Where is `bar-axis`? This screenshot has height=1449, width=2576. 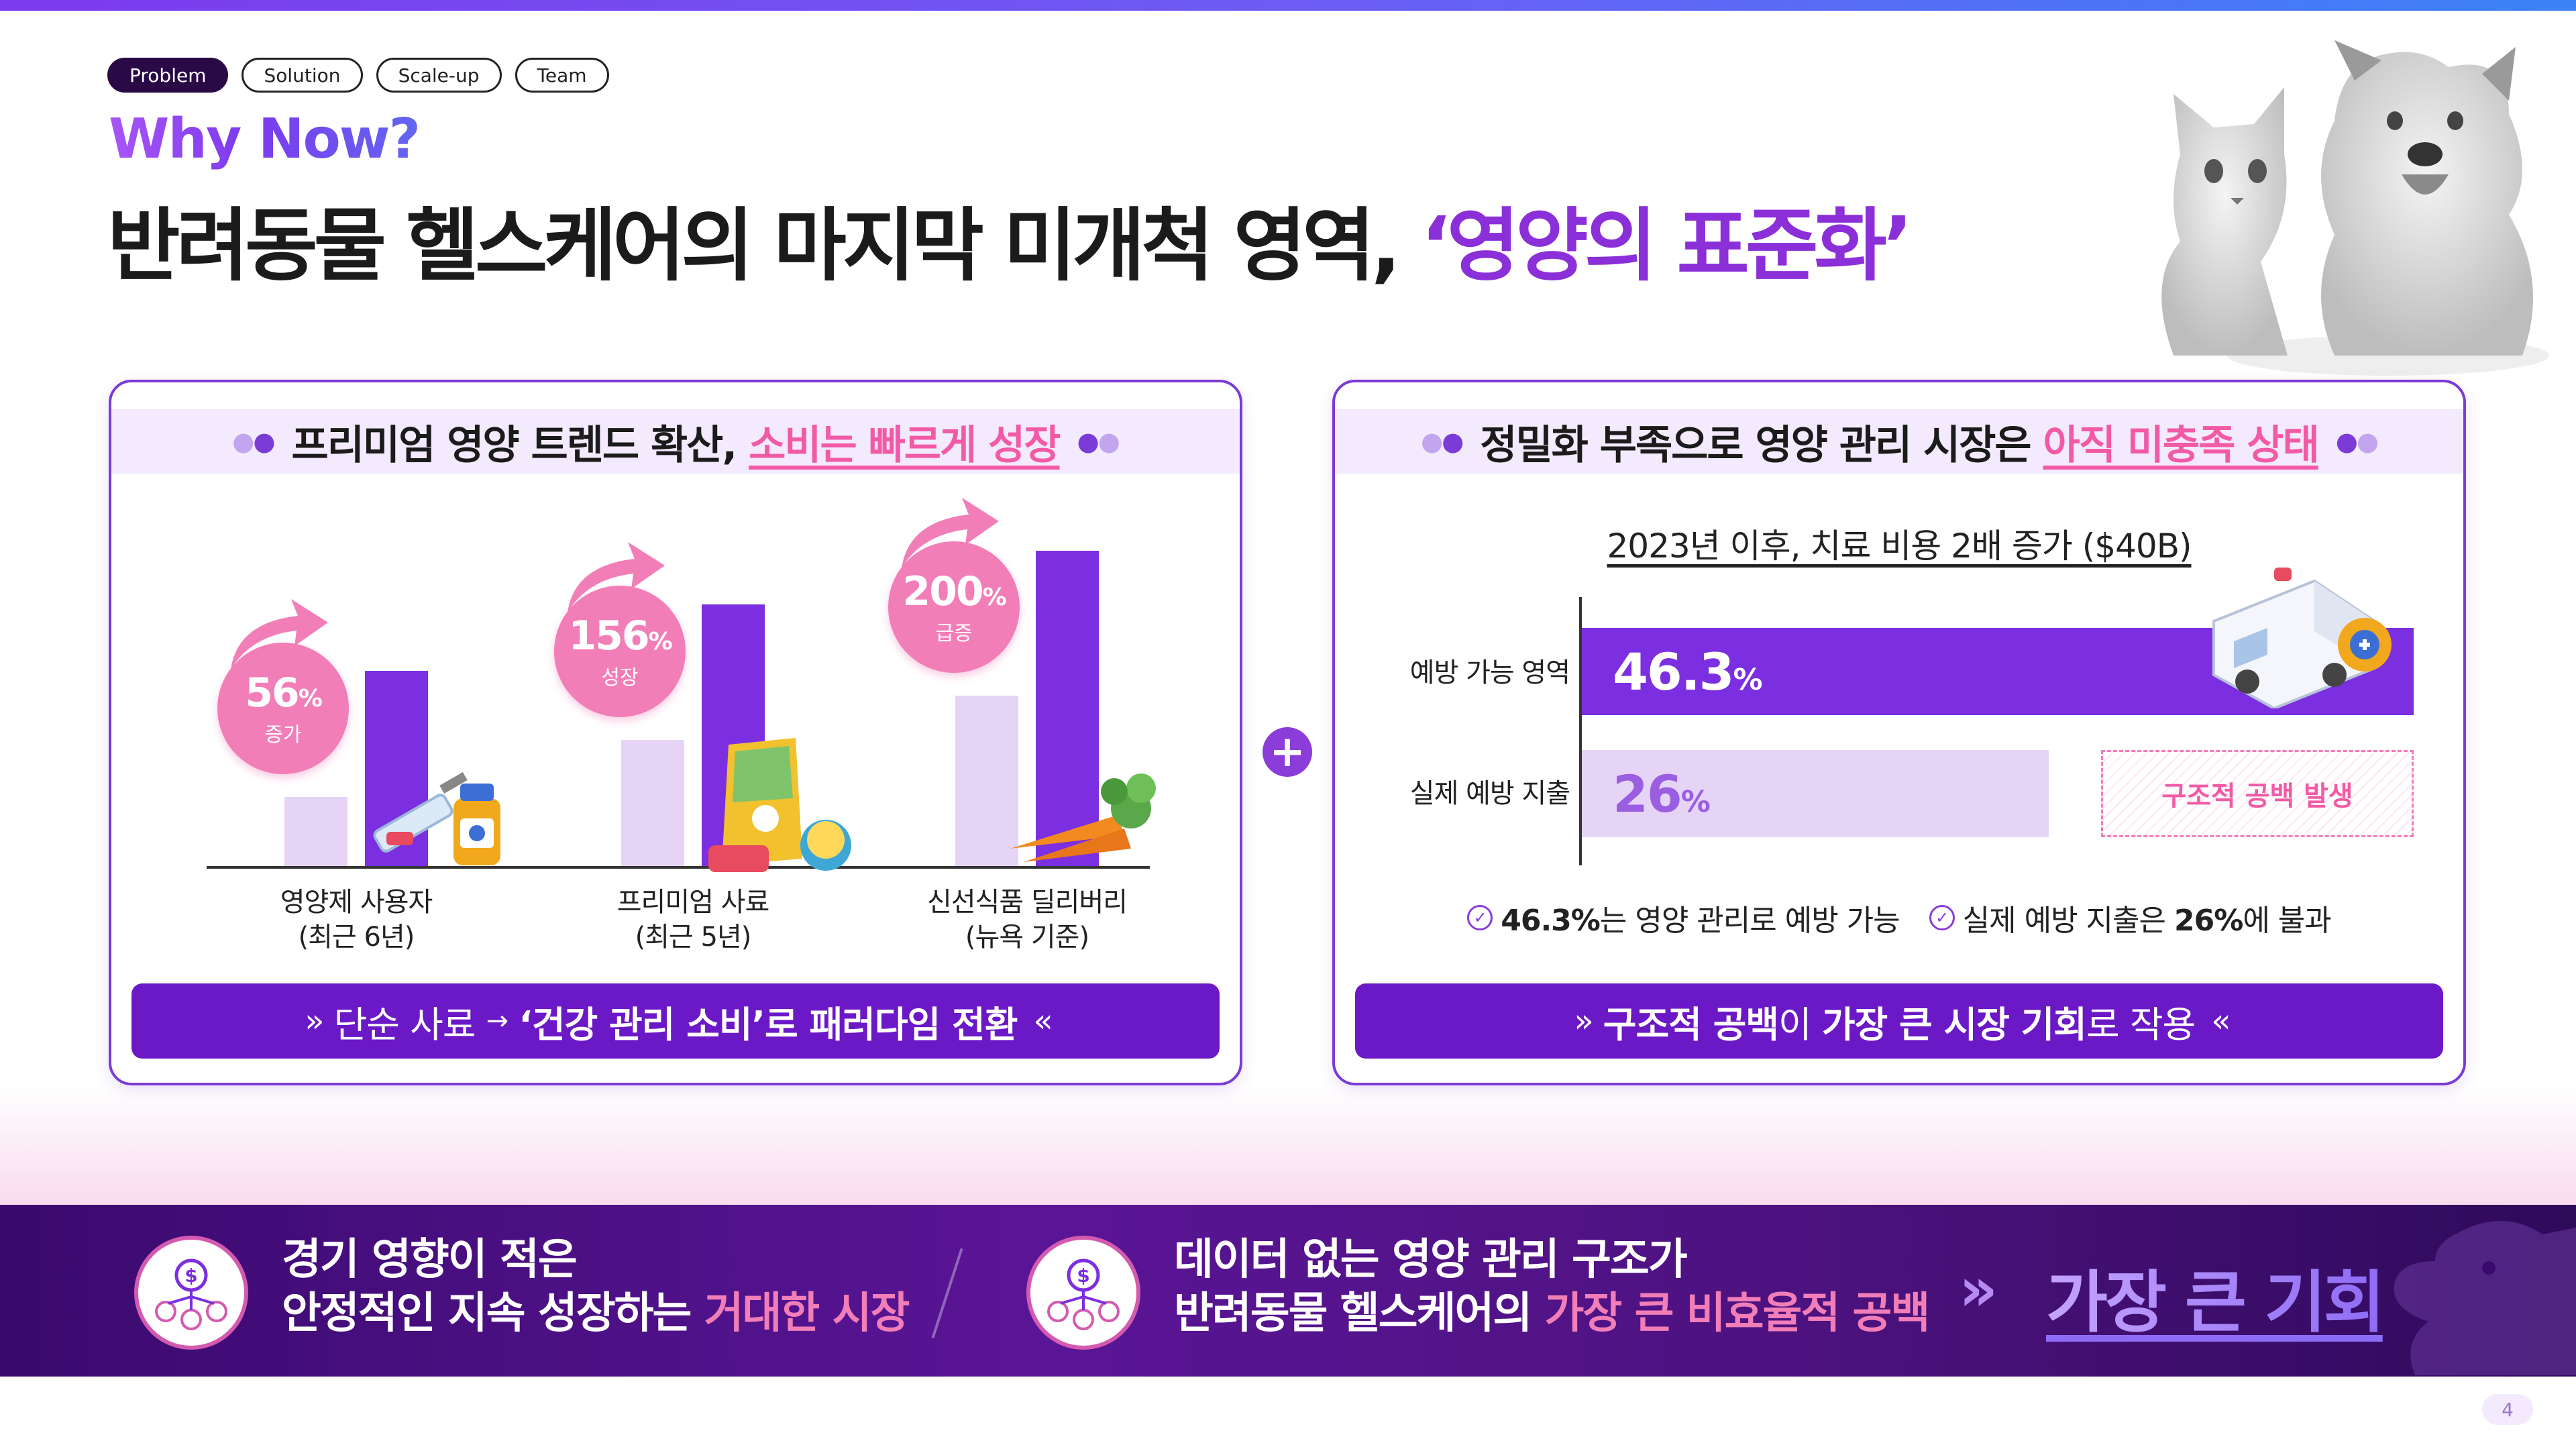 bar-axis is located at coordinates (1580, 731).